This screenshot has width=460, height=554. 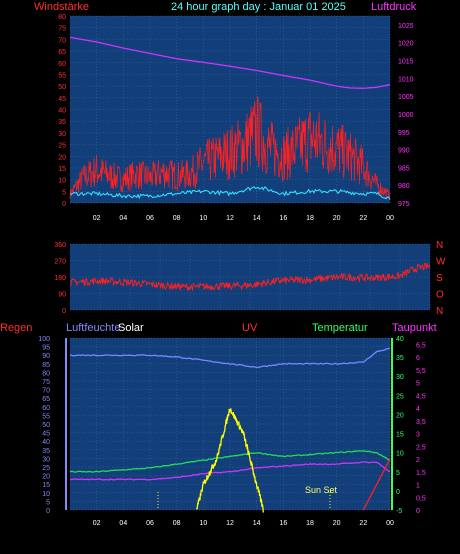 I want to click on tick-label-left: 70, so click(x=62, y=40).